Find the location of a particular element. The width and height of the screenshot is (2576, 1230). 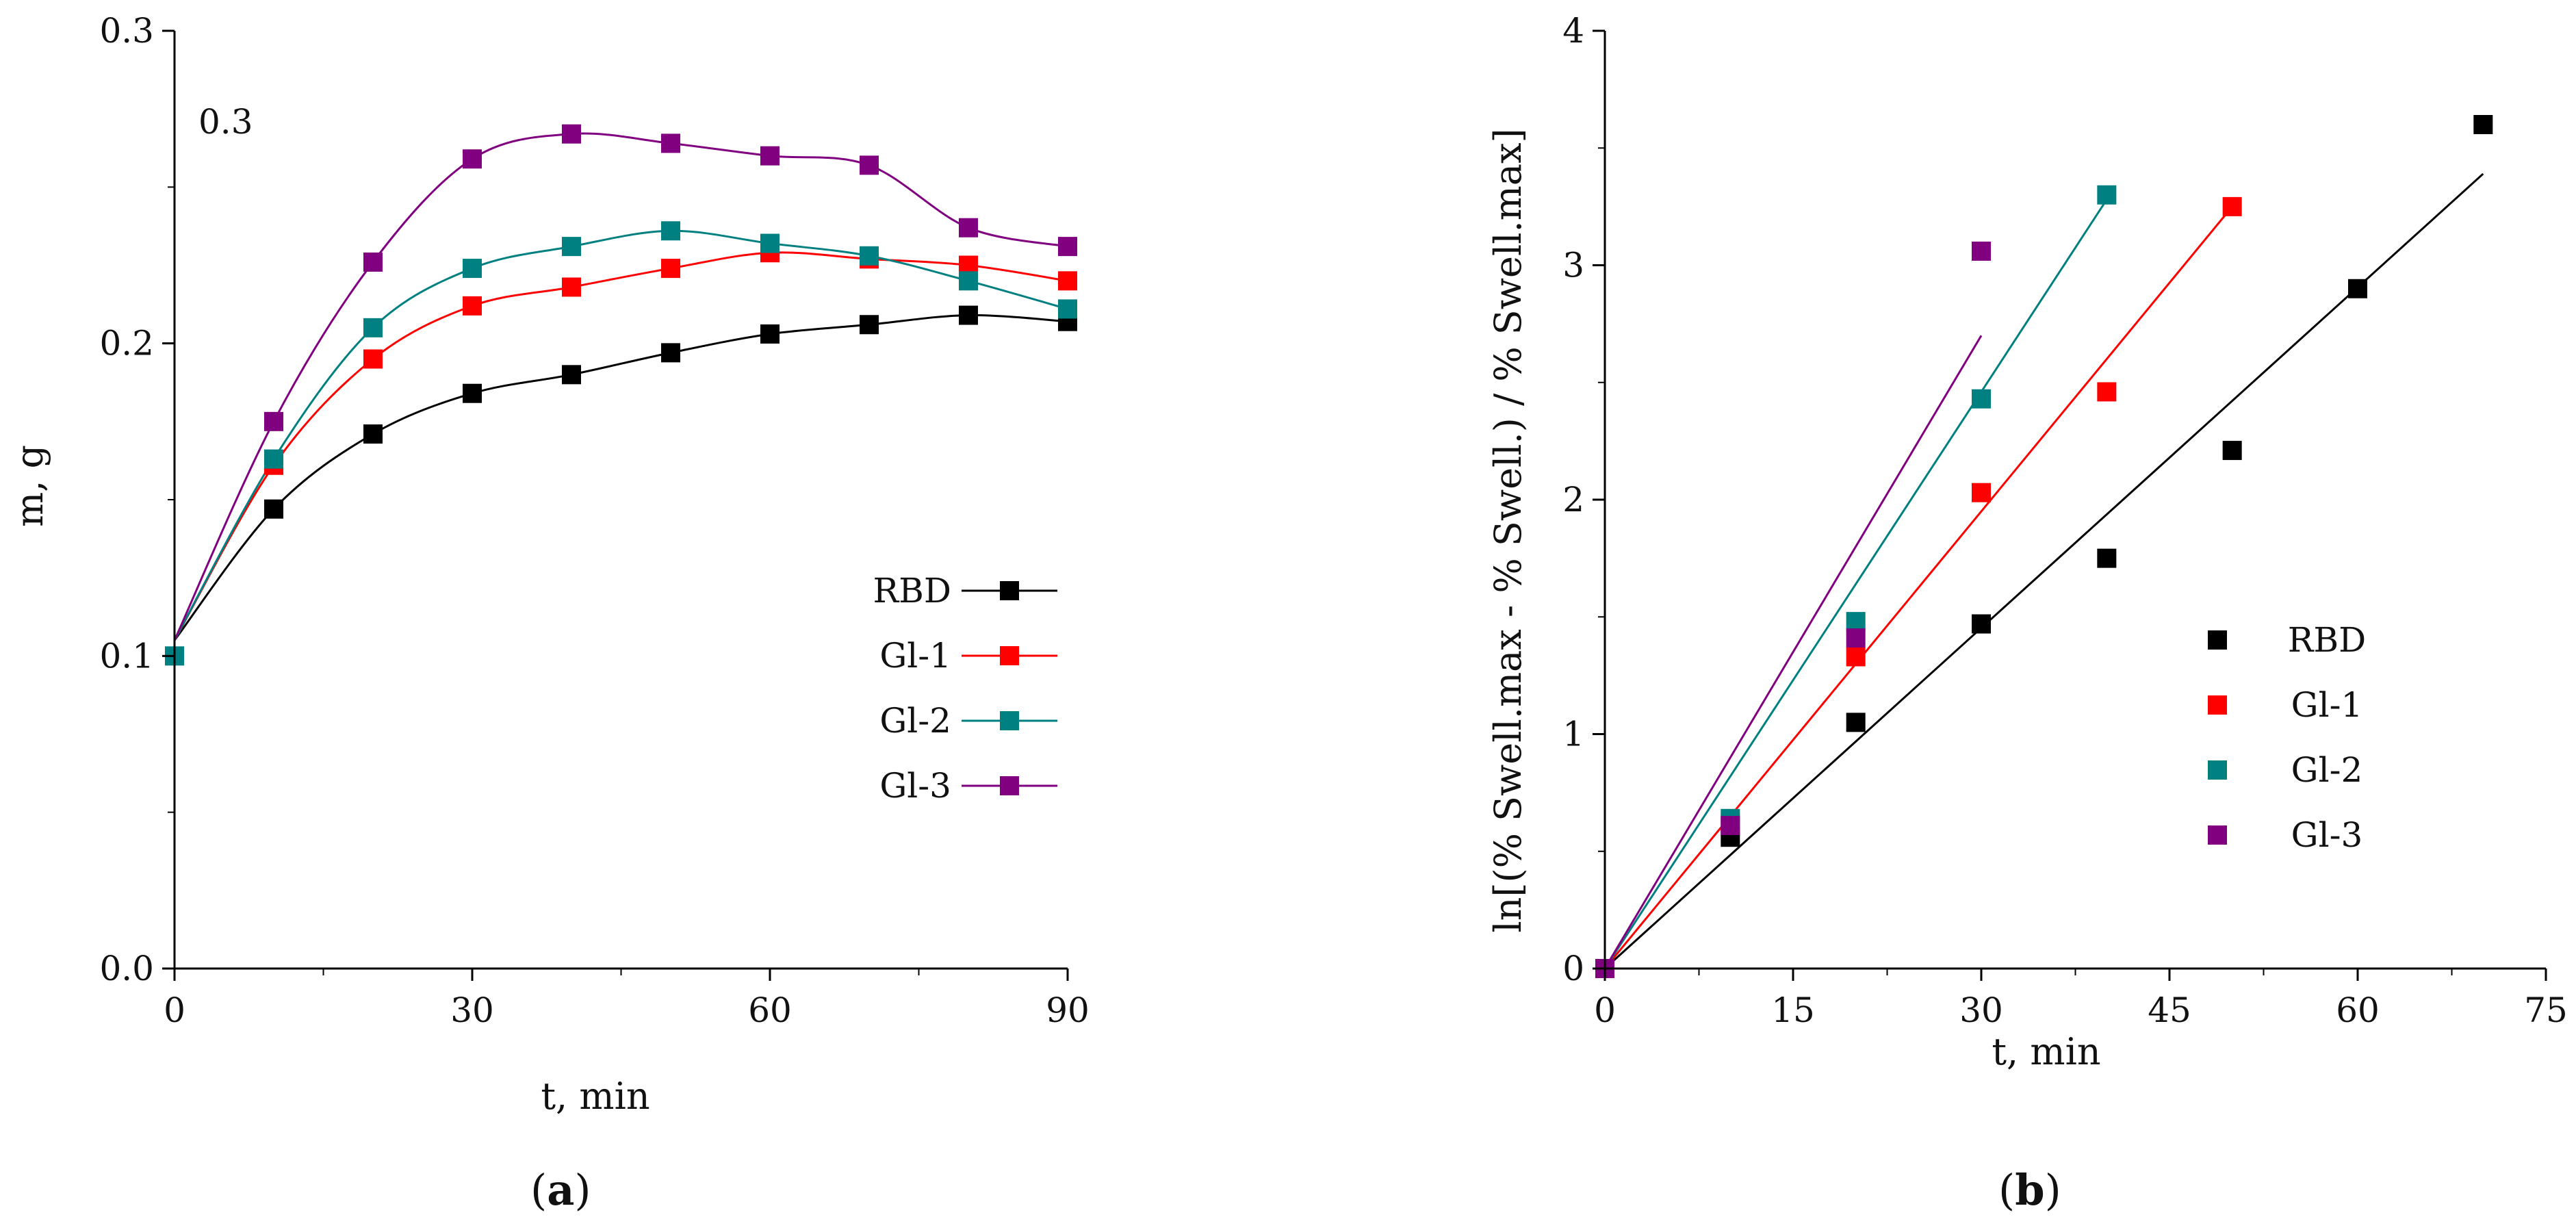

panel-a-legend-label-gl-2: Gl-2 is located at coordinates (915, 721).